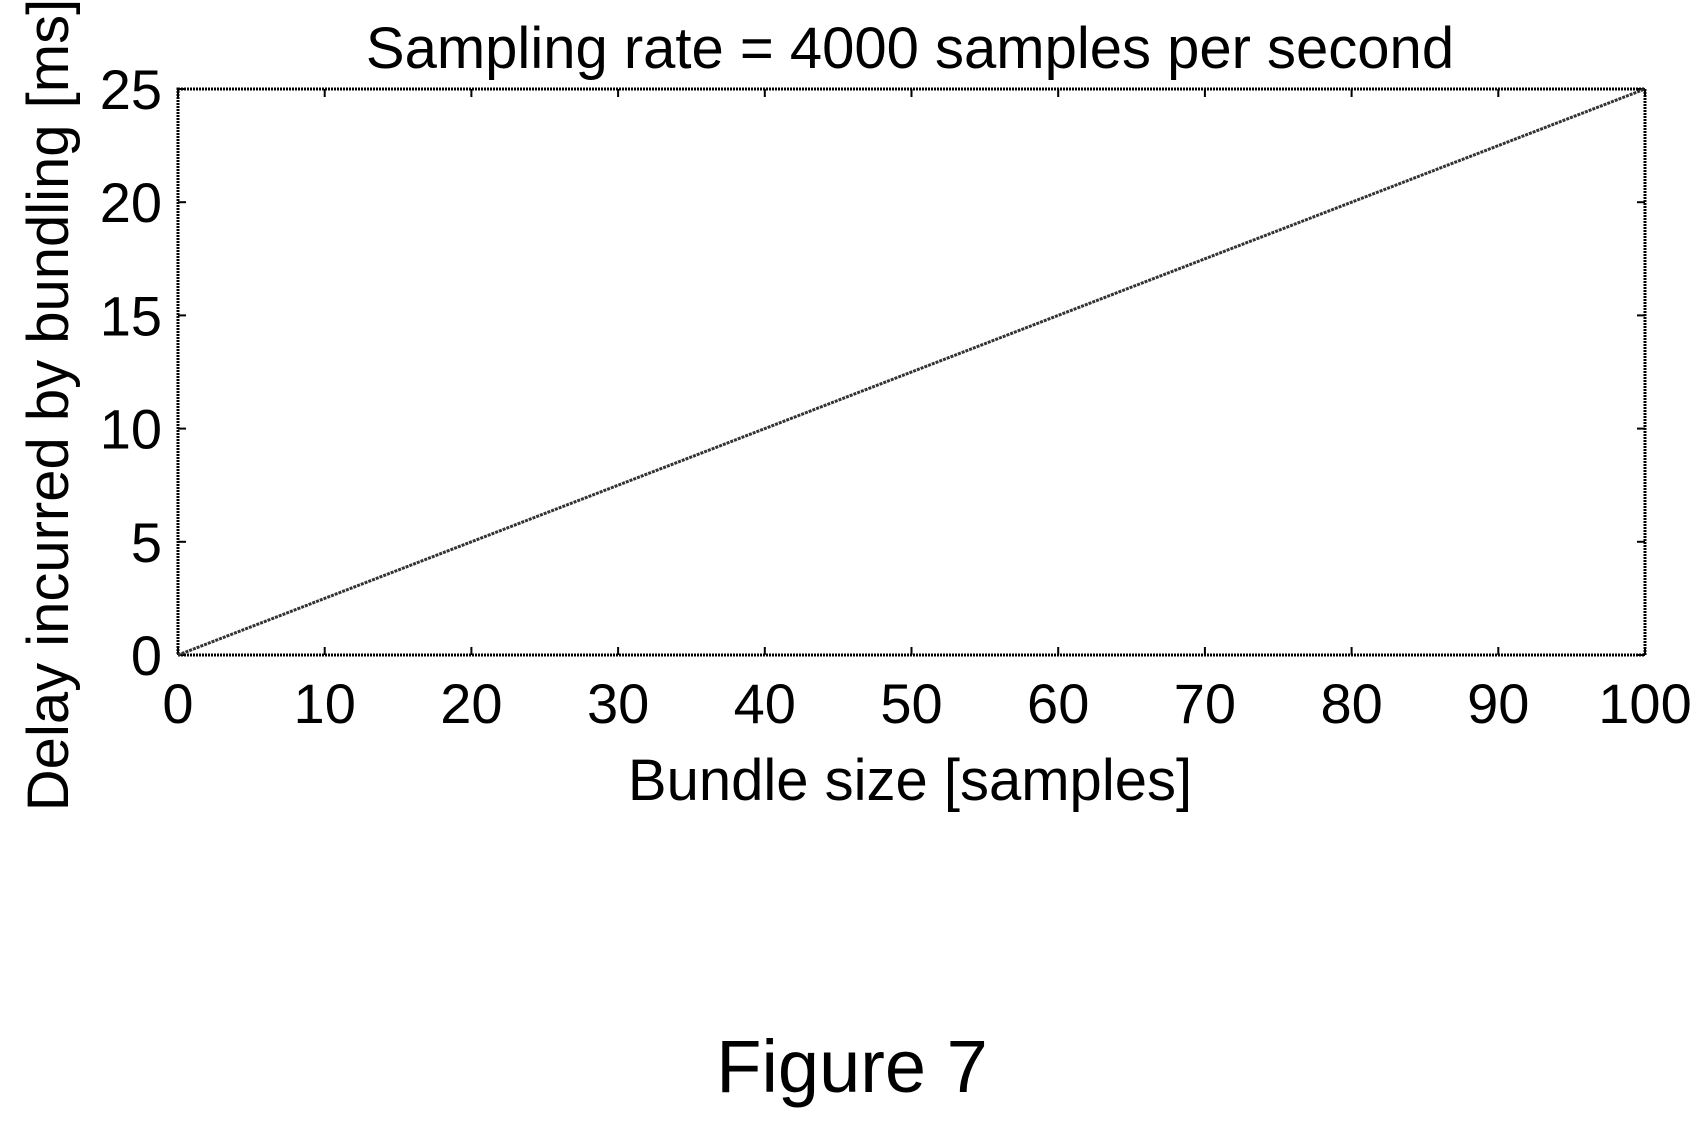 The height and width of the screenshot is (1136, 1704). I want to click on x-tick-label-70: 70, so click(1205, 703).